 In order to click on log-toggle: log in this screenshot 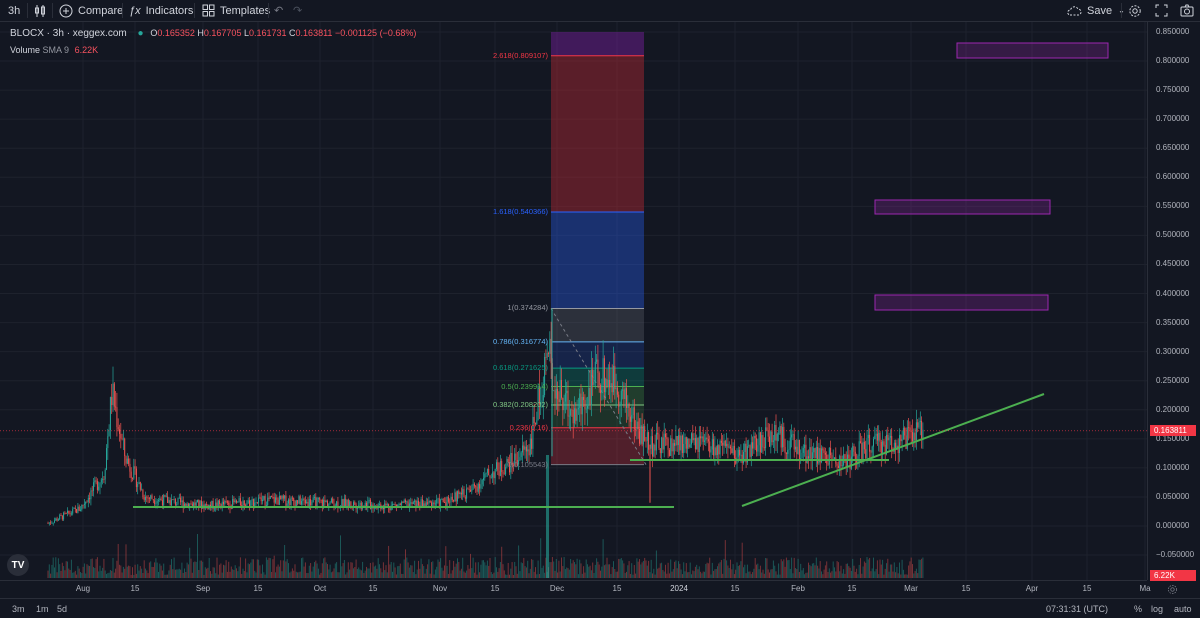, I will do `click(1157, 609)`.